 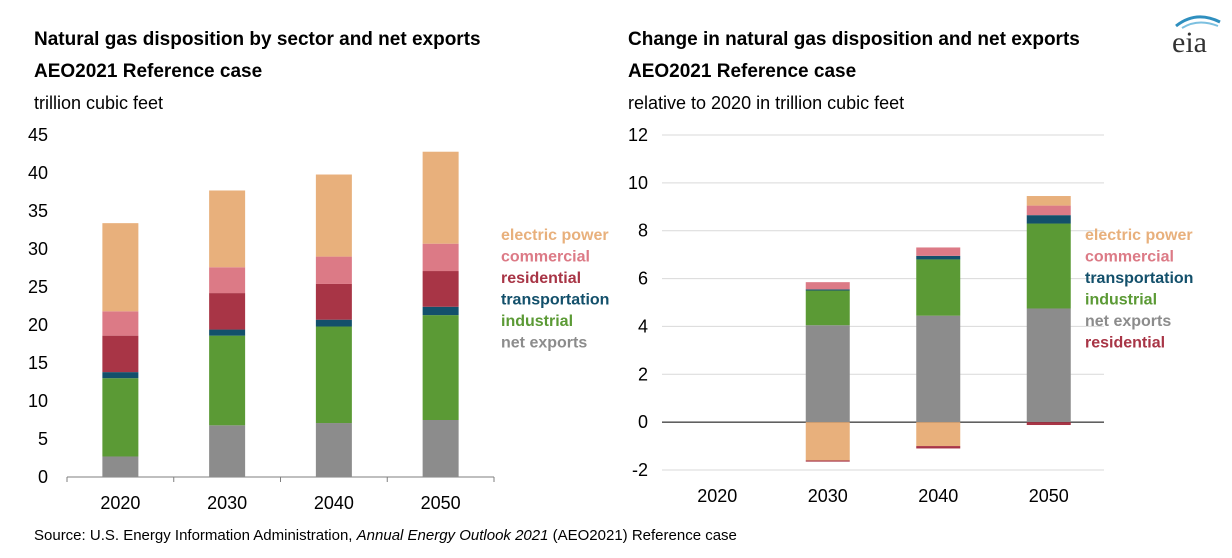 I want to click on y-tick-label: 25, so click(x=38, y=287).